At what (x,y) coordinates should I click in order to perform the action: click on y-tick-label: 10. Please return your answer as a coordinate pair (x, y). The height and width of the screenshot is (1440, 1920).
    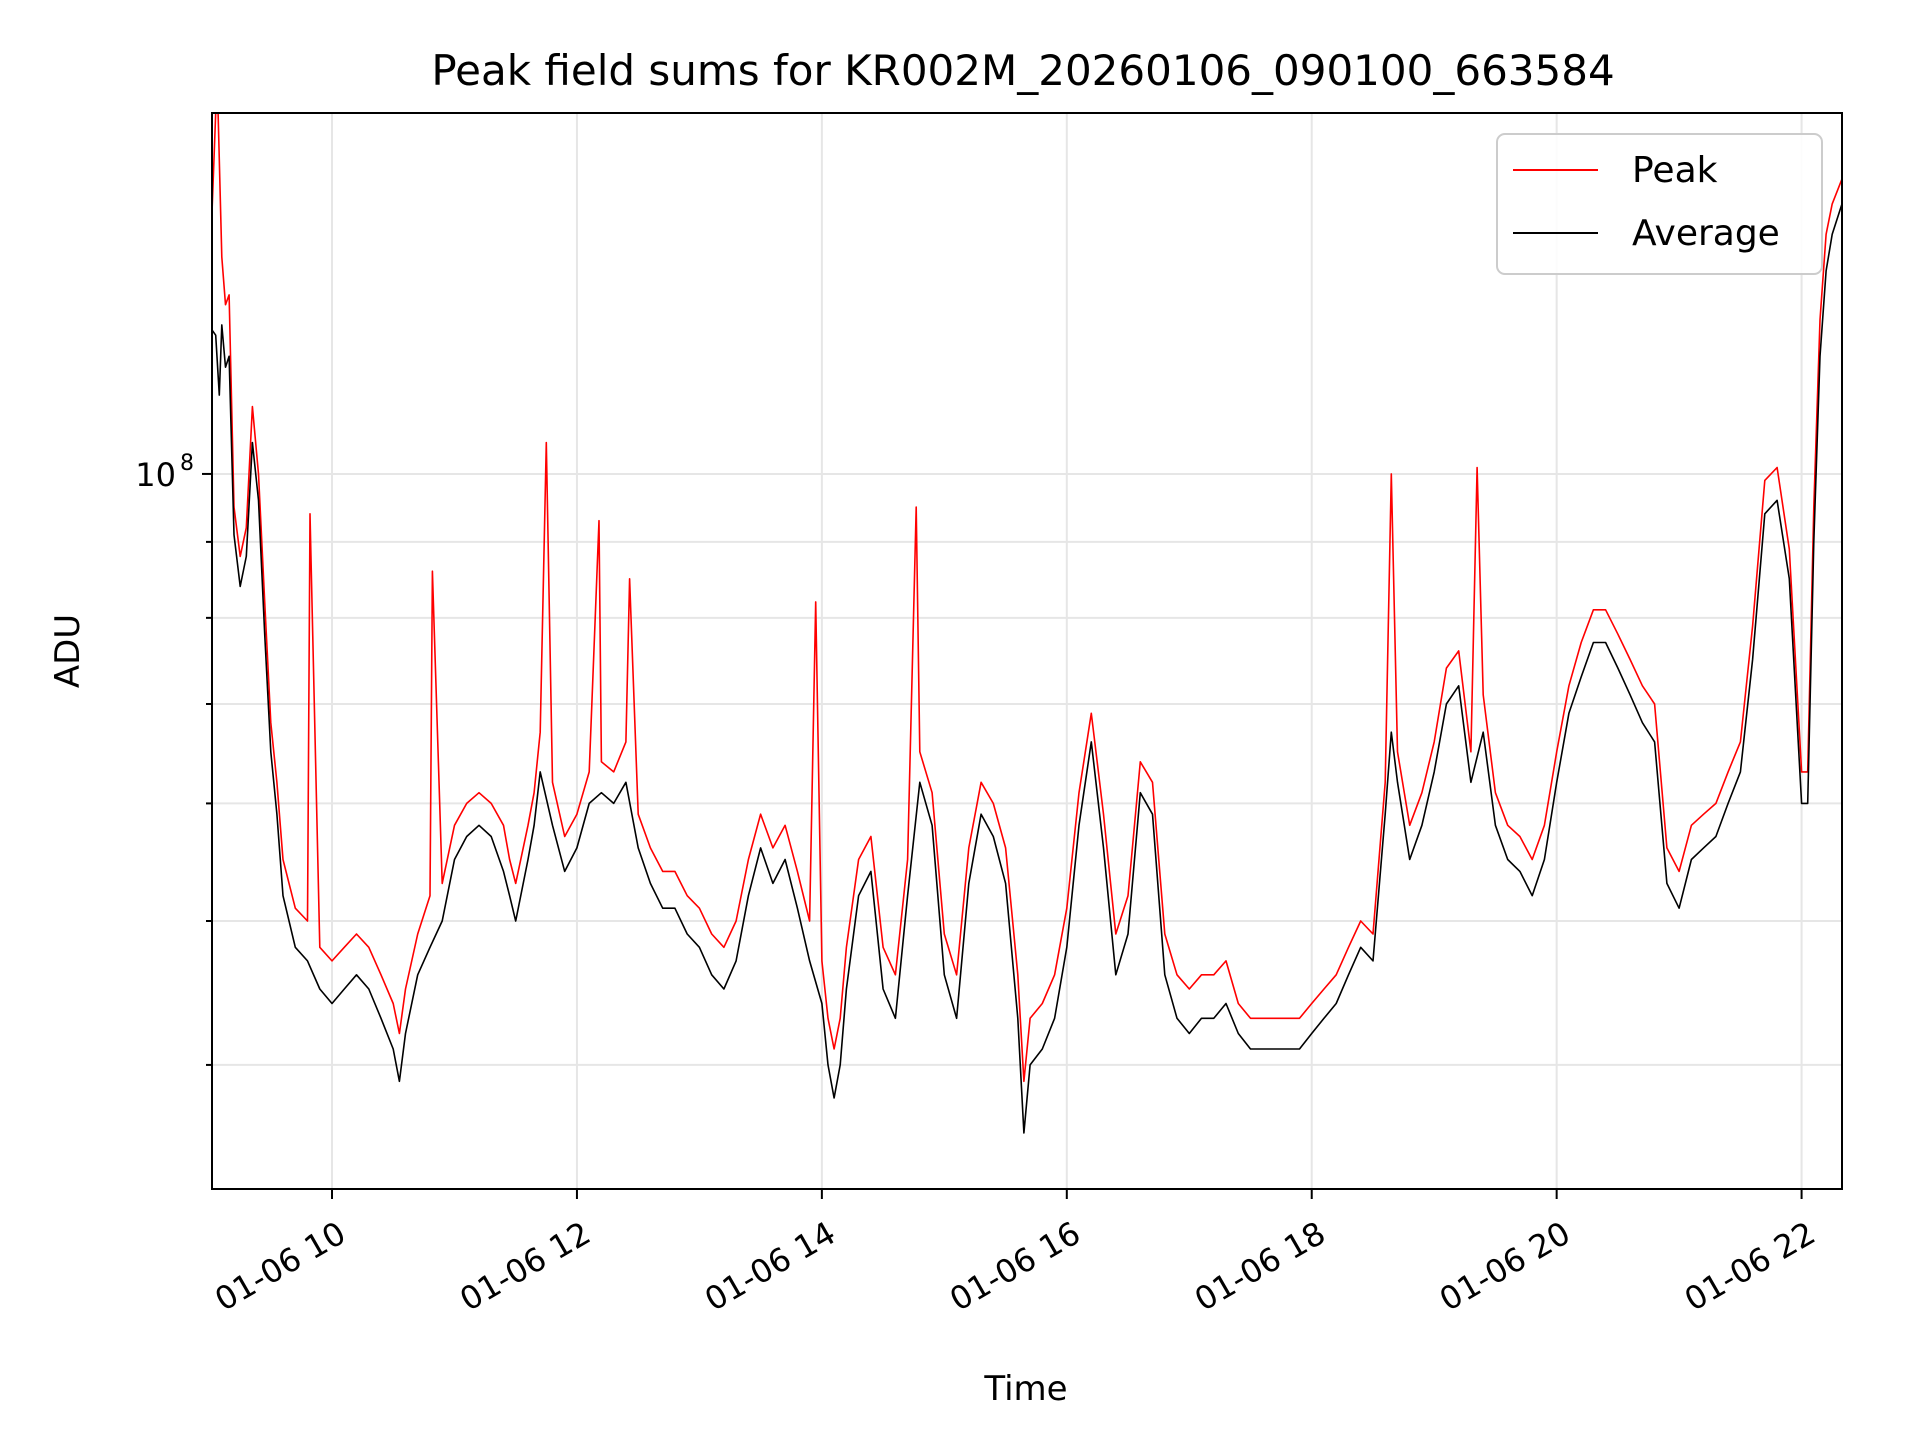
    Looking at the image, I should click on (155, 475).